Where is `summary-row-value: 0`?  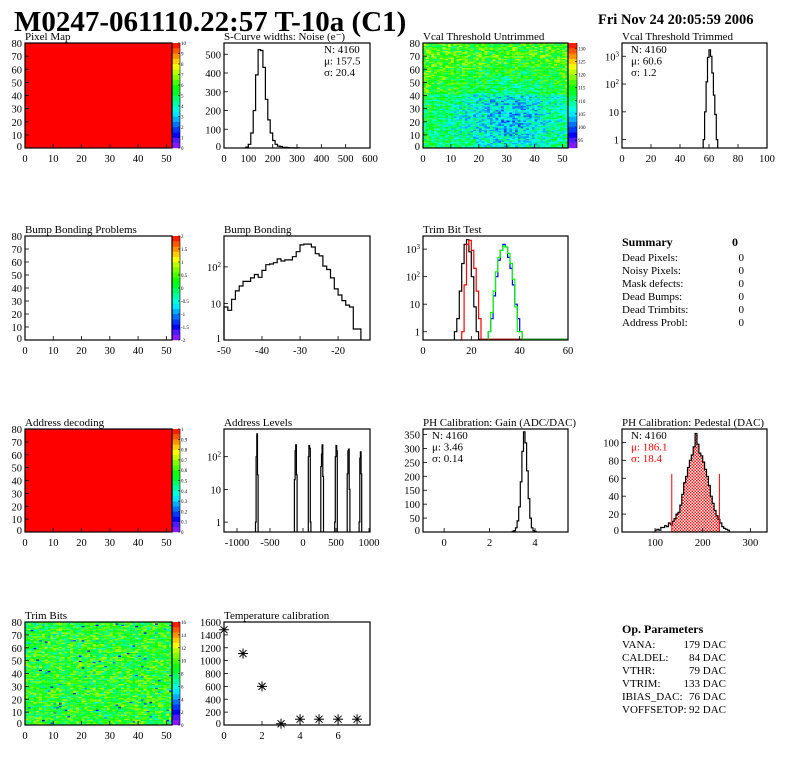 summary-row-value: 0 is located at coordinates (742, 323).